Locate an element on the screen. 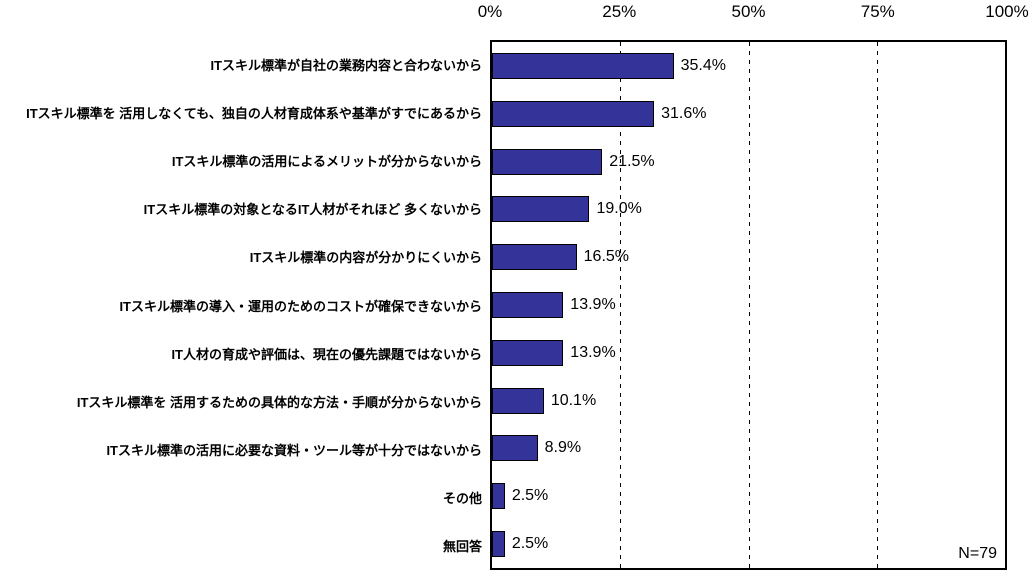 This screenshot has width=1033, height=581. bar-row: 21.5% is located at coordinates (748, 162).